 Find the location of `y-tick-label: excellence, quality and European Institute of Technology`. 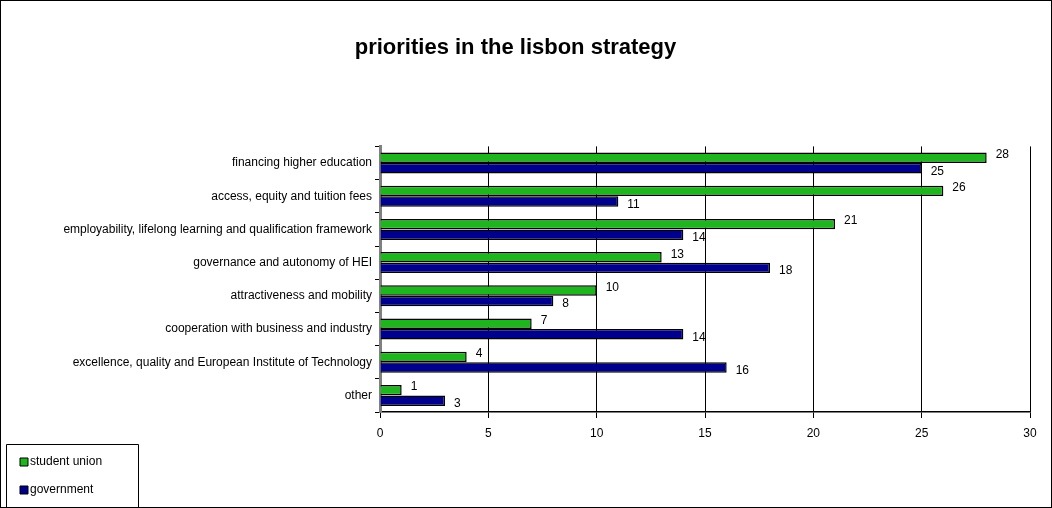

y-tick-label: excellence, quality and European Institute of Technology is located at coordinates (222, 361).